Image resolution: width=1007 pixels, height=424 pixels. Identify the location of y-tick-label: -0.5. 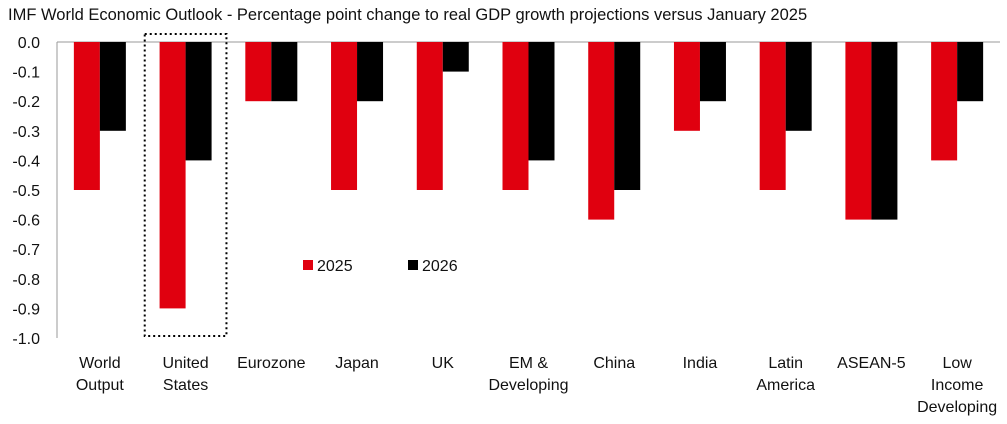
(26, 191).